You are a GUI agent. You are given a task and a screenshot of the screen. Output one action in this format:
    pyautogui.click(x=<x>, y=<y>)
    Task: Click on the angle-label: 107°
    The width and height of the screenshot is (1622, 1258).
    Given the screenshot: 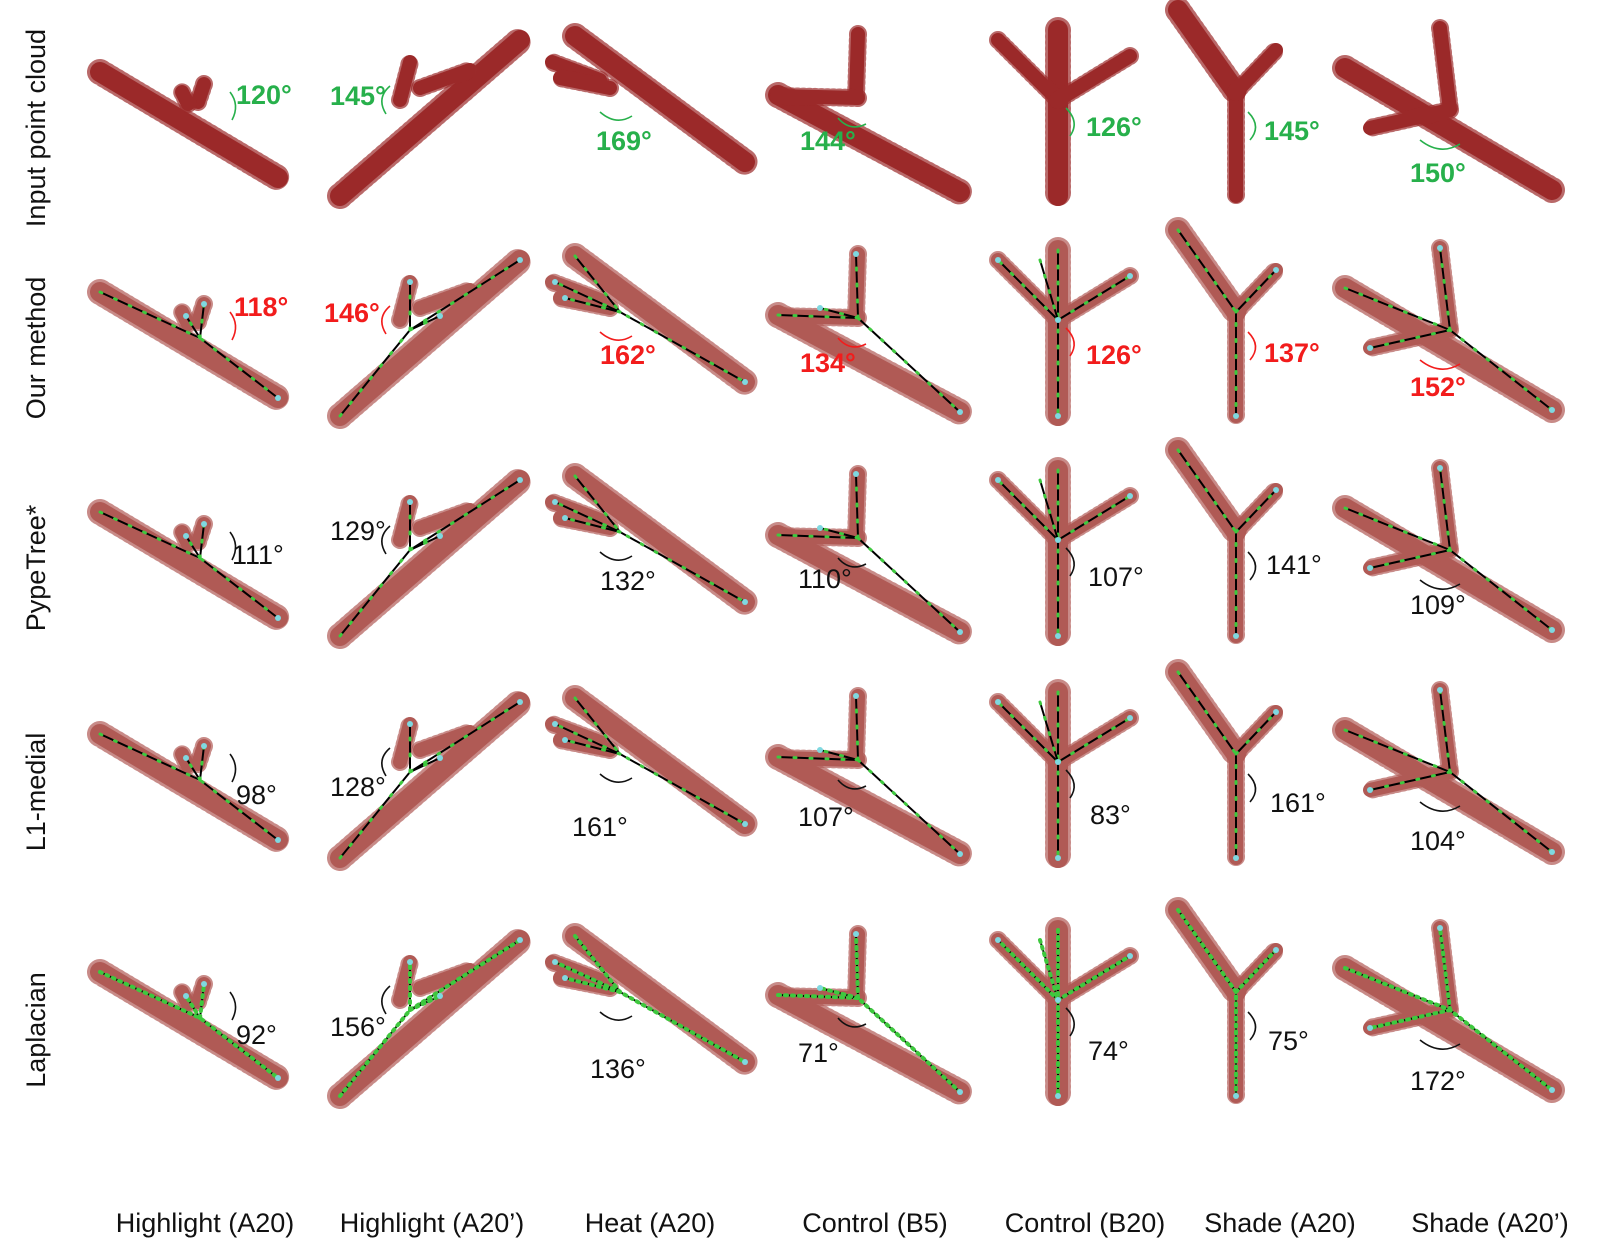 What is the action you would take?
    pyautogui.click(x=1116, y=577)
    